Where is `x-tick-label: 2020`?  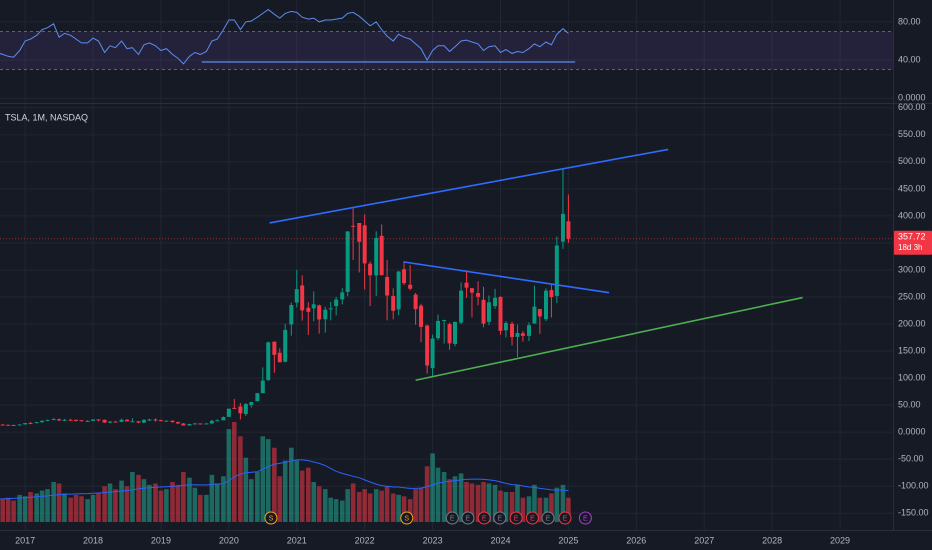
x-tick-label: 2020 is located at coordinates (229, 540).